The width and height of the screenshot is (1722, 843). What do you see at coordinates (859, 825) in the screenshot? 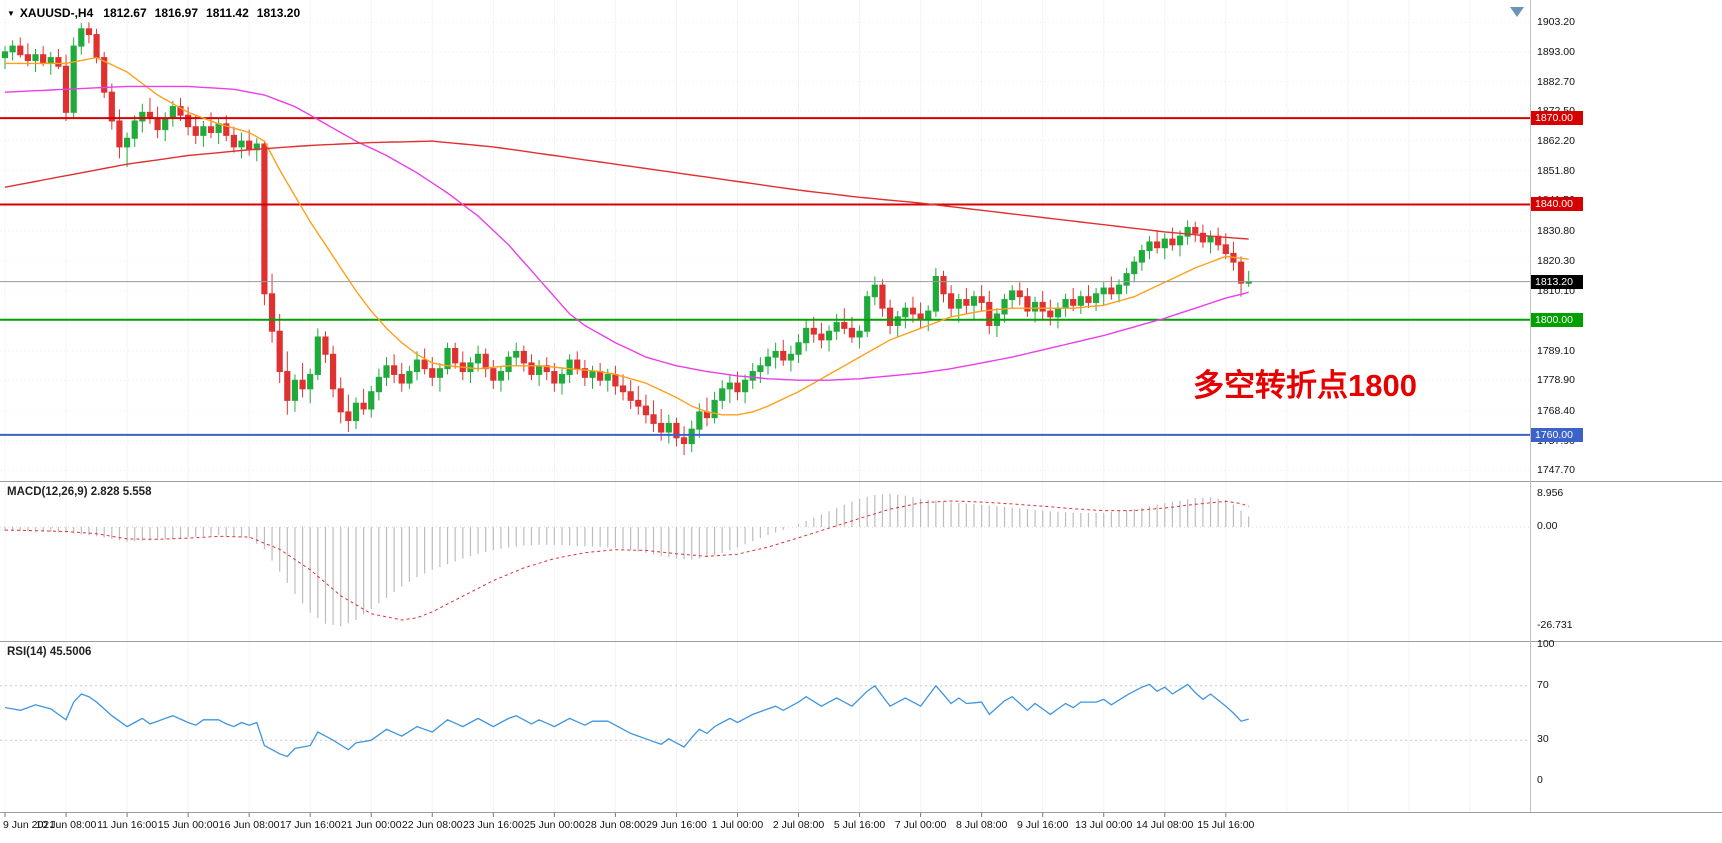
I see `time-label: 5 Jul 16:00` at bounding box center [859, 825].